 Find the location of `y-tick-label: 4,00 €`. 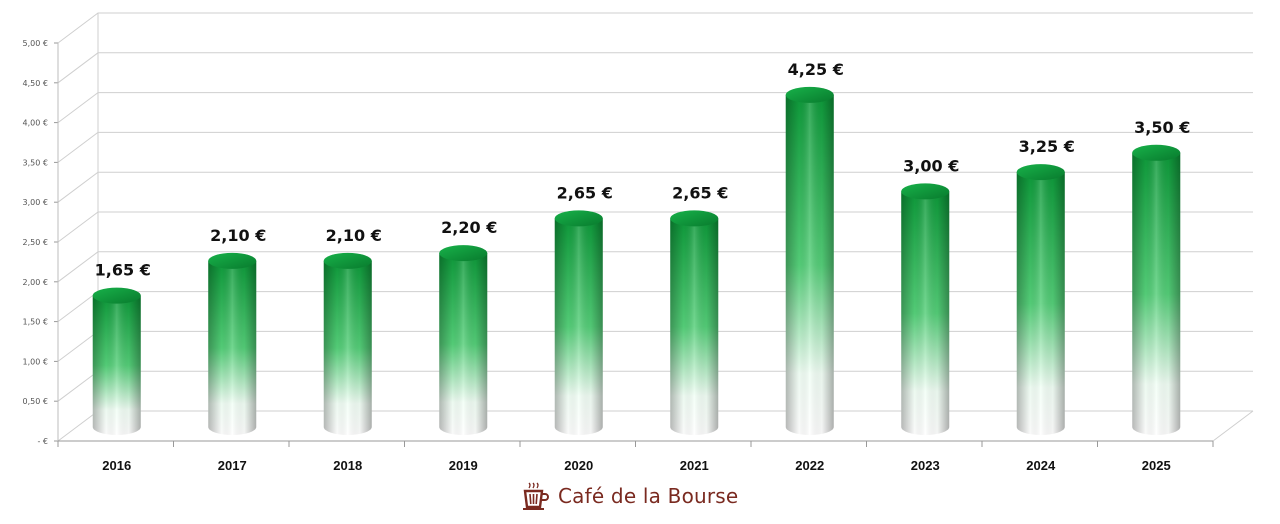

y-tick-label: 4,00 € is located at coordinates (35, 123).